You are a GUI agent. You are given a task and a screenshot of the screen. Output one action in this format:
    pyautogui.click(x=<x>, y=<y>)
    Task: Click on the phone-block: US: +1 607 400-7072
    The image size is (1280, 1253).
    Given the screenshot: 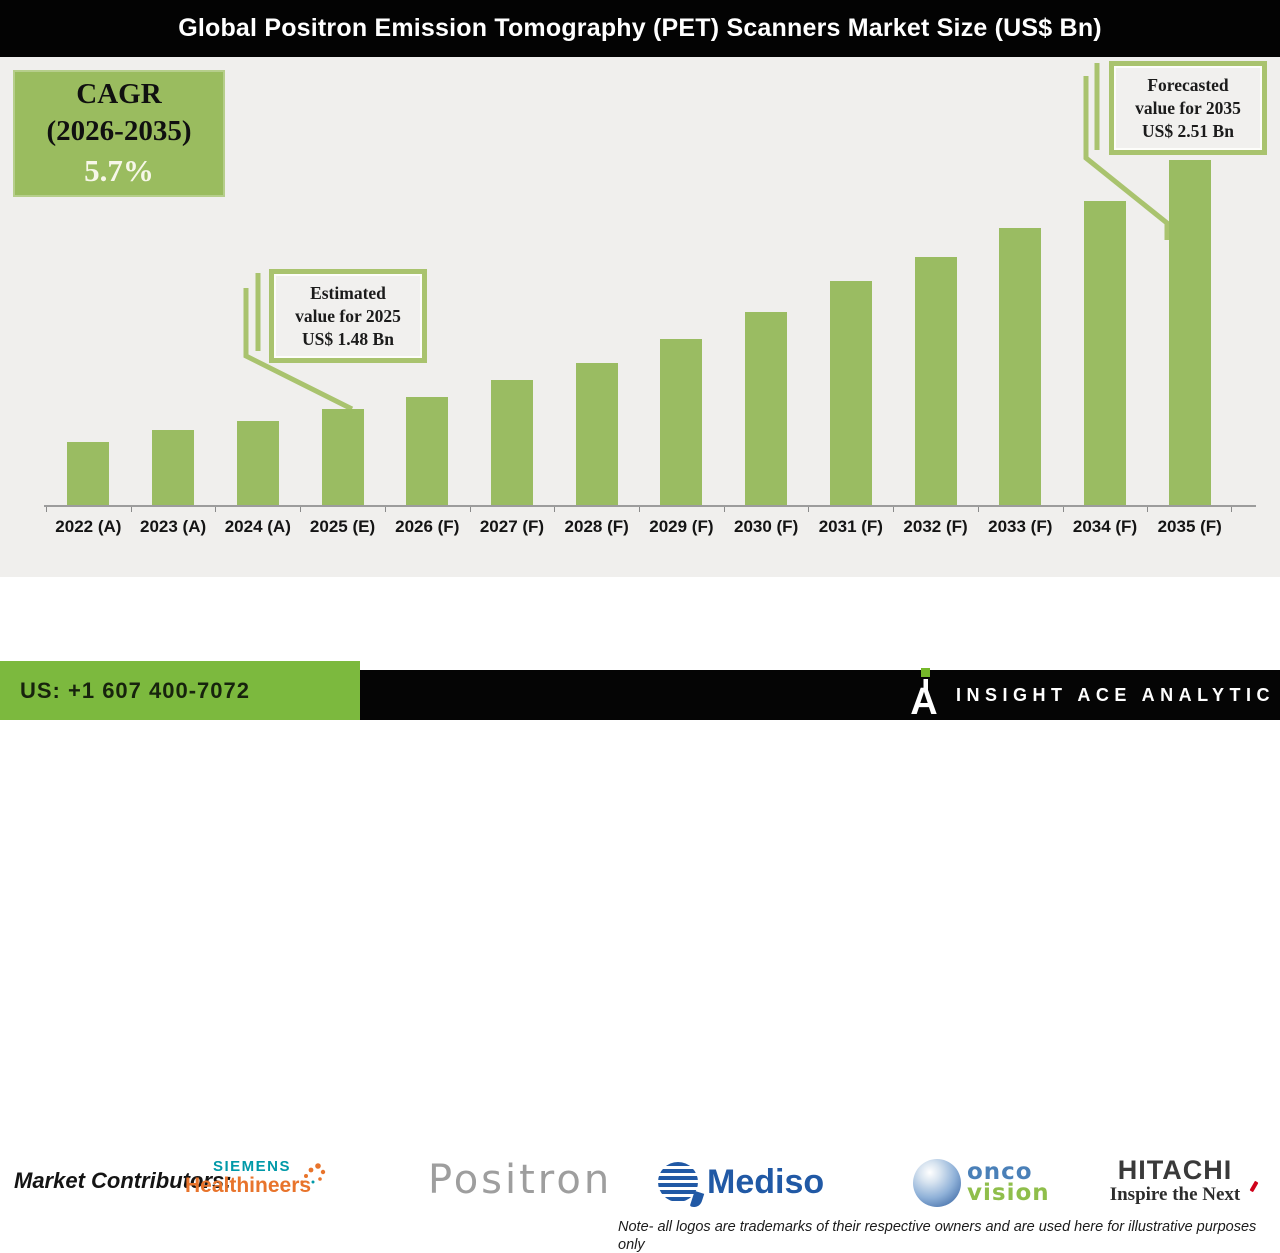 What is the action you would take?
    pyautogui.click(x=180, y=690)
    